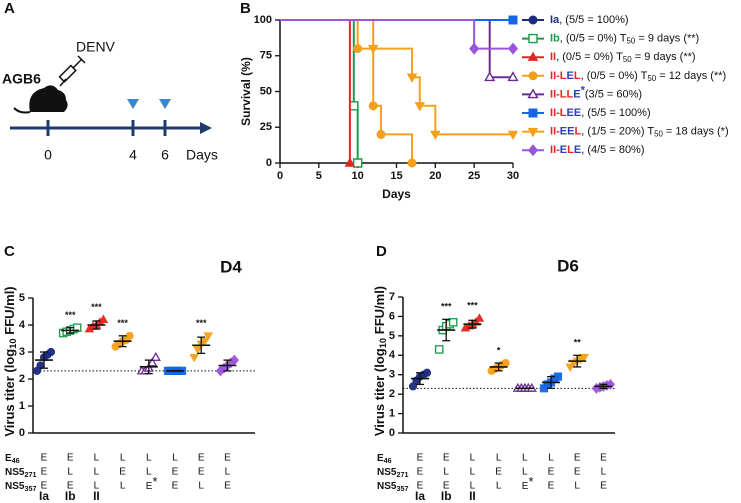 The height and width of the screenshot is (503, 741). I want to click on x-axis-title: Days, so click(396, 194).